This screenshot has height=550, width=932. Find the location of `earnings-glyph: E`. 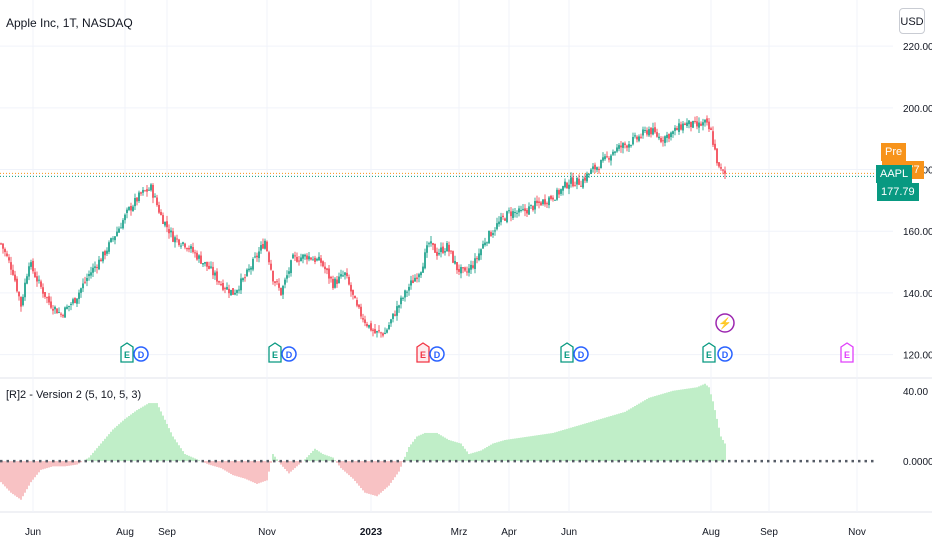

earnings-glyph: E is located at coordinates (847, 355).